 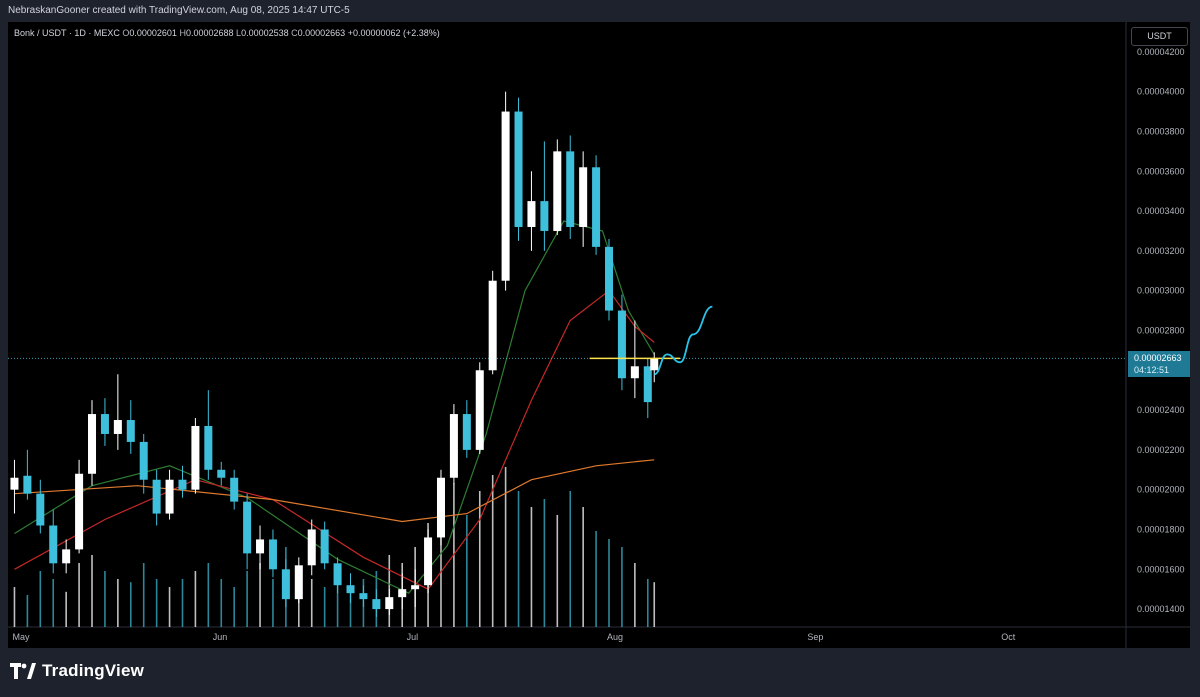 What do you see at coordinates (1158, 358) in the screenshot?
I see `current-price-value: 0.00002663` at bounding box center [1158, 358].